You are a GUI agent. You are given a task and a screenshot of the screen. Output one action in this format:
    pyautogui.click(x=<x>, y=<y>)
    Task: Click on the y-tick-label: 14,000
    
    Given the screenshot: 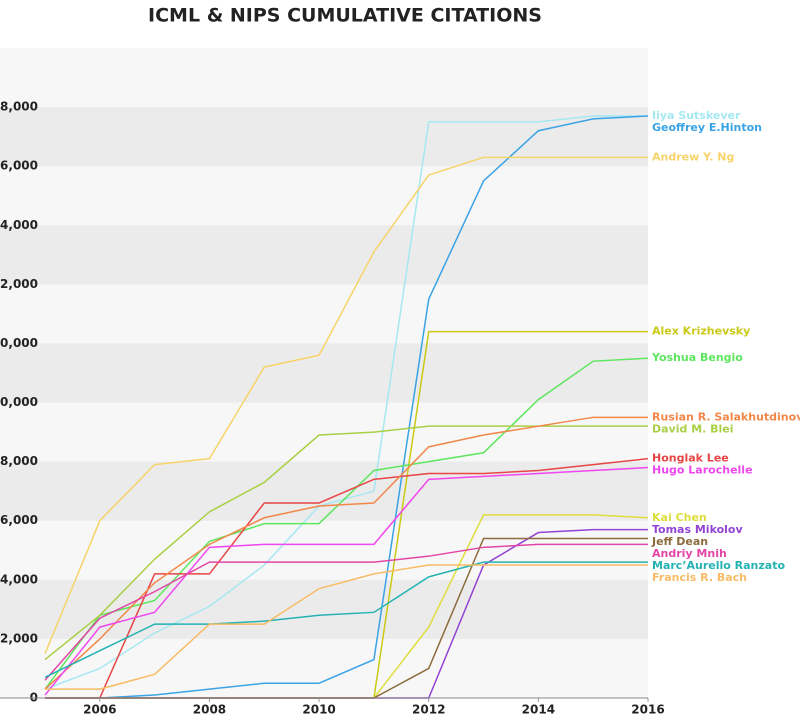 What is the action you would take?
    pyautogui.click(x=19, y=225)
    